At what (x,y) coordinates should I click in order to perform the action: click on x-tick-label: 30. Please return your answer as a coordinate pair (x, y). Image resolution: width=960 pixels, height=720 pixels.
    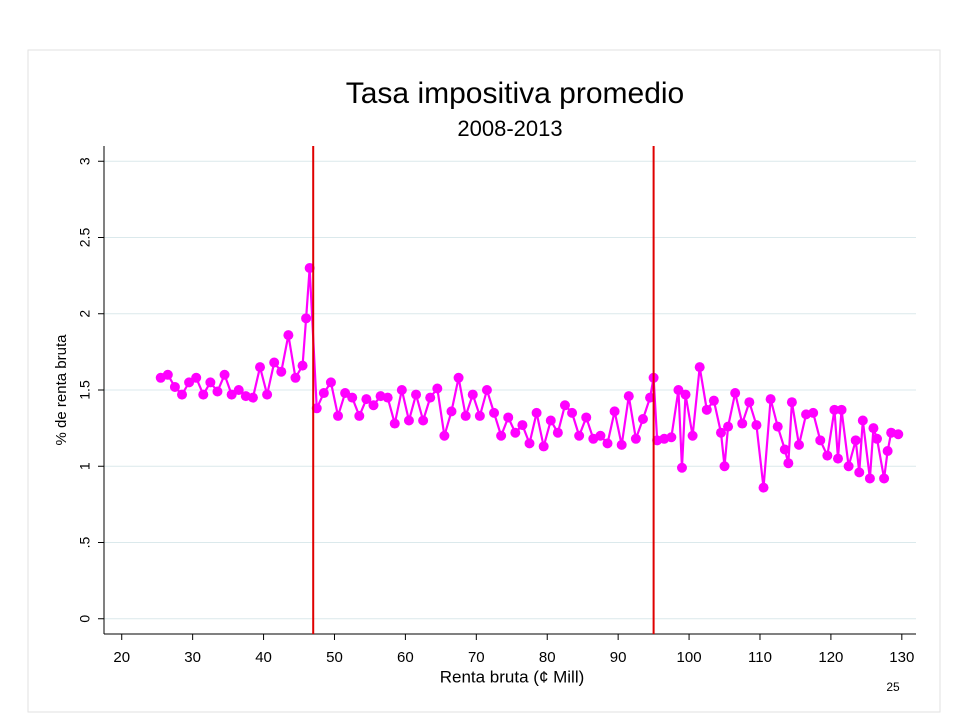
    Looking at the image, I should click on (192, 657).